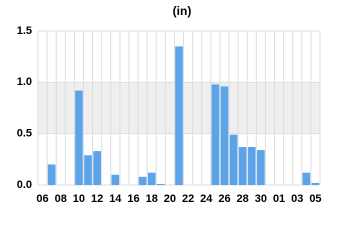  What do you see at coordinates (24, 185) in the screenshot?
I see `y-tick-label: 0.0` at bounding box center [24, 185].